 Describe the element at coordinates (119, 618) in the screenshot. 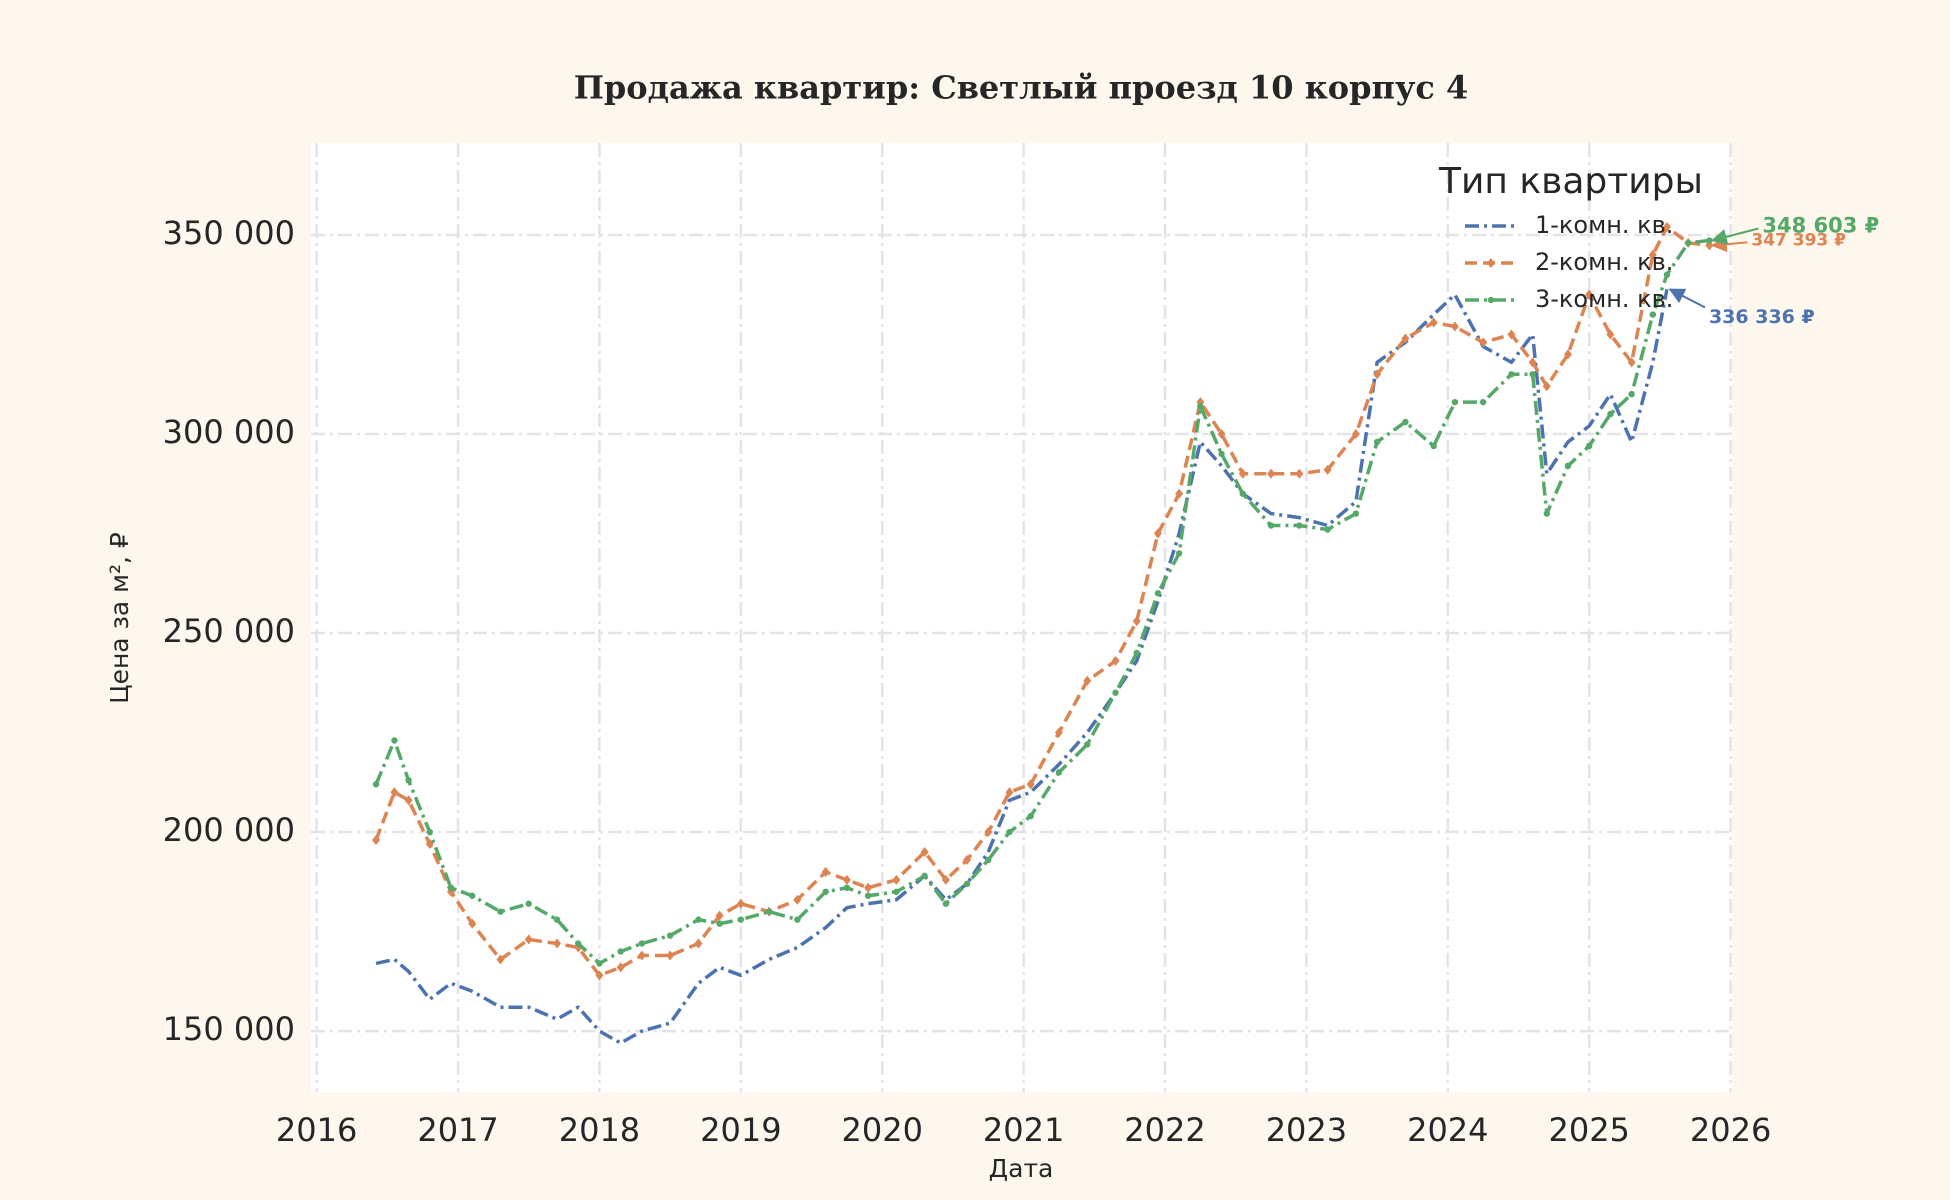

I see `y-axis-label: Цена за м², ₽` at that location.